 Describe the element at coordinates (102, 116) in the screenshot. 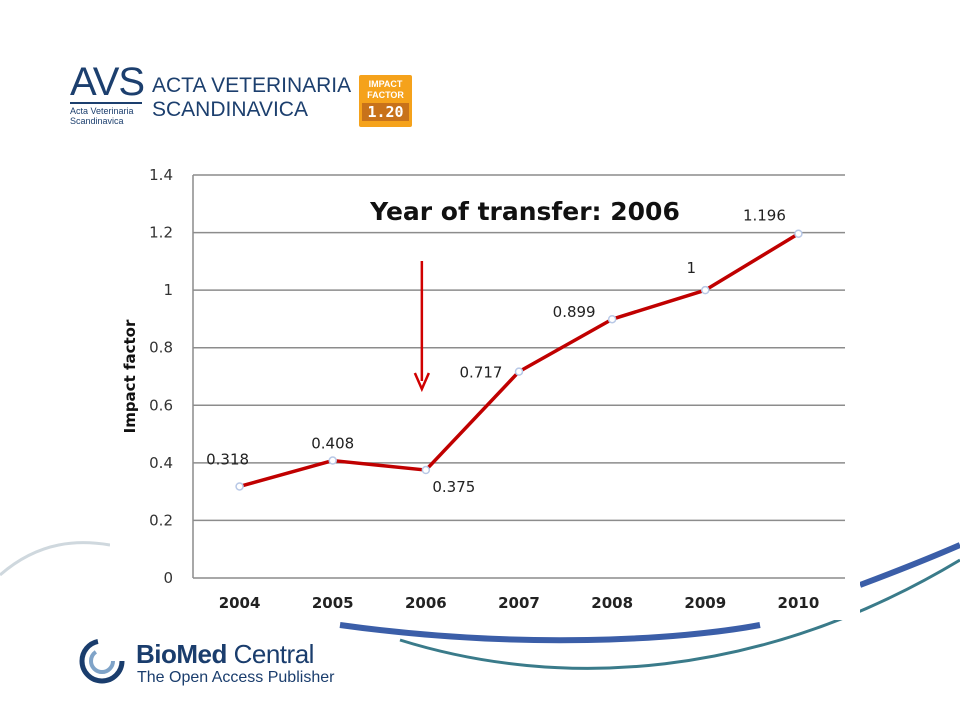

I see `avs-logo-small-text: Acta Veterinaria Scandinavica` at that location.